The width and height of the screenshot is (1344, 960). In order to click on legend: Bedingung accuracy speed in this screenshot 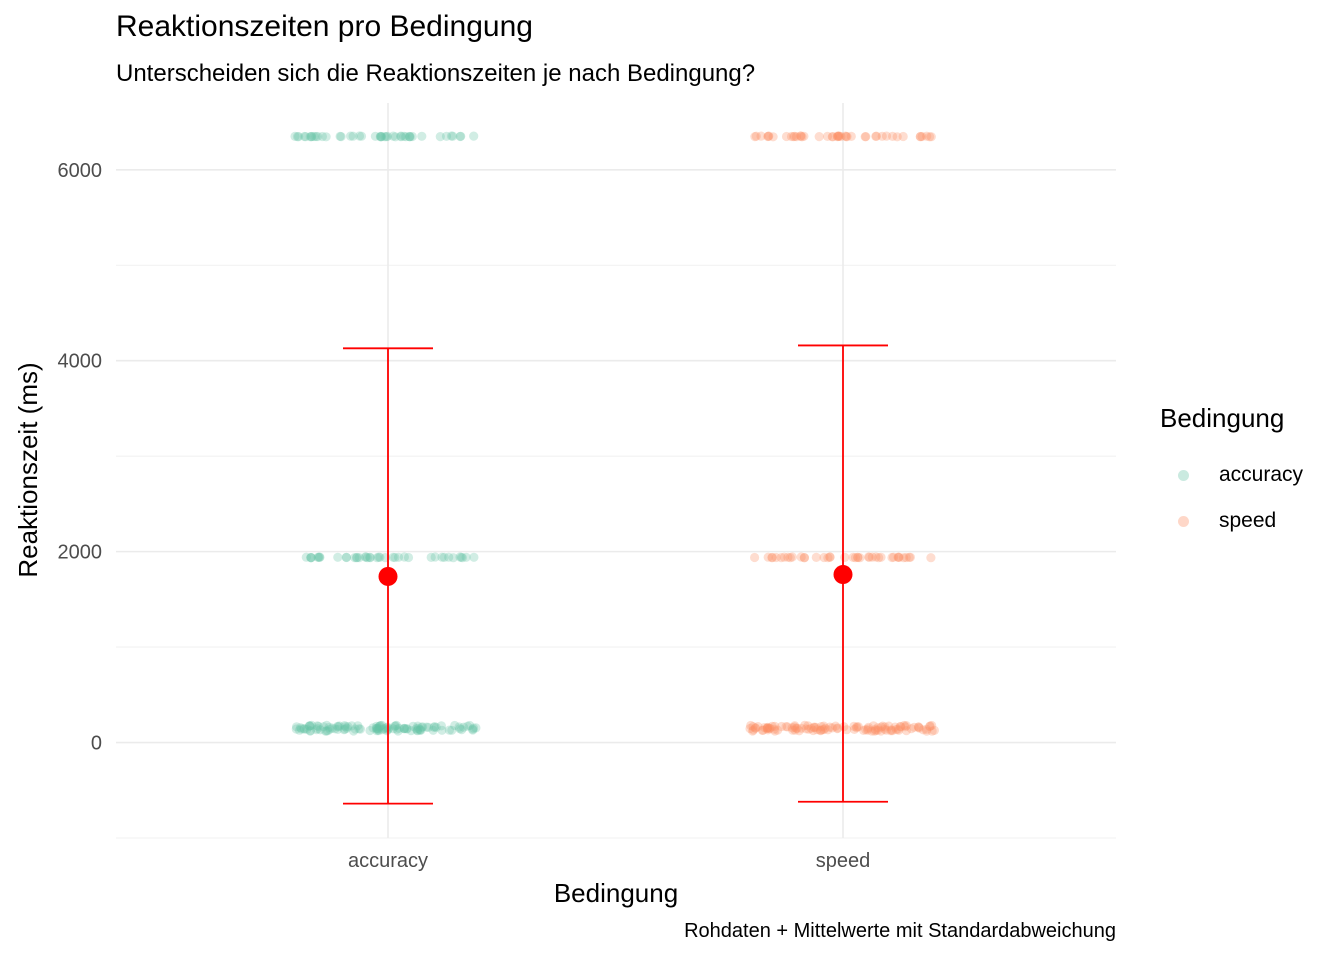, I will do `click(1231, 473)`.